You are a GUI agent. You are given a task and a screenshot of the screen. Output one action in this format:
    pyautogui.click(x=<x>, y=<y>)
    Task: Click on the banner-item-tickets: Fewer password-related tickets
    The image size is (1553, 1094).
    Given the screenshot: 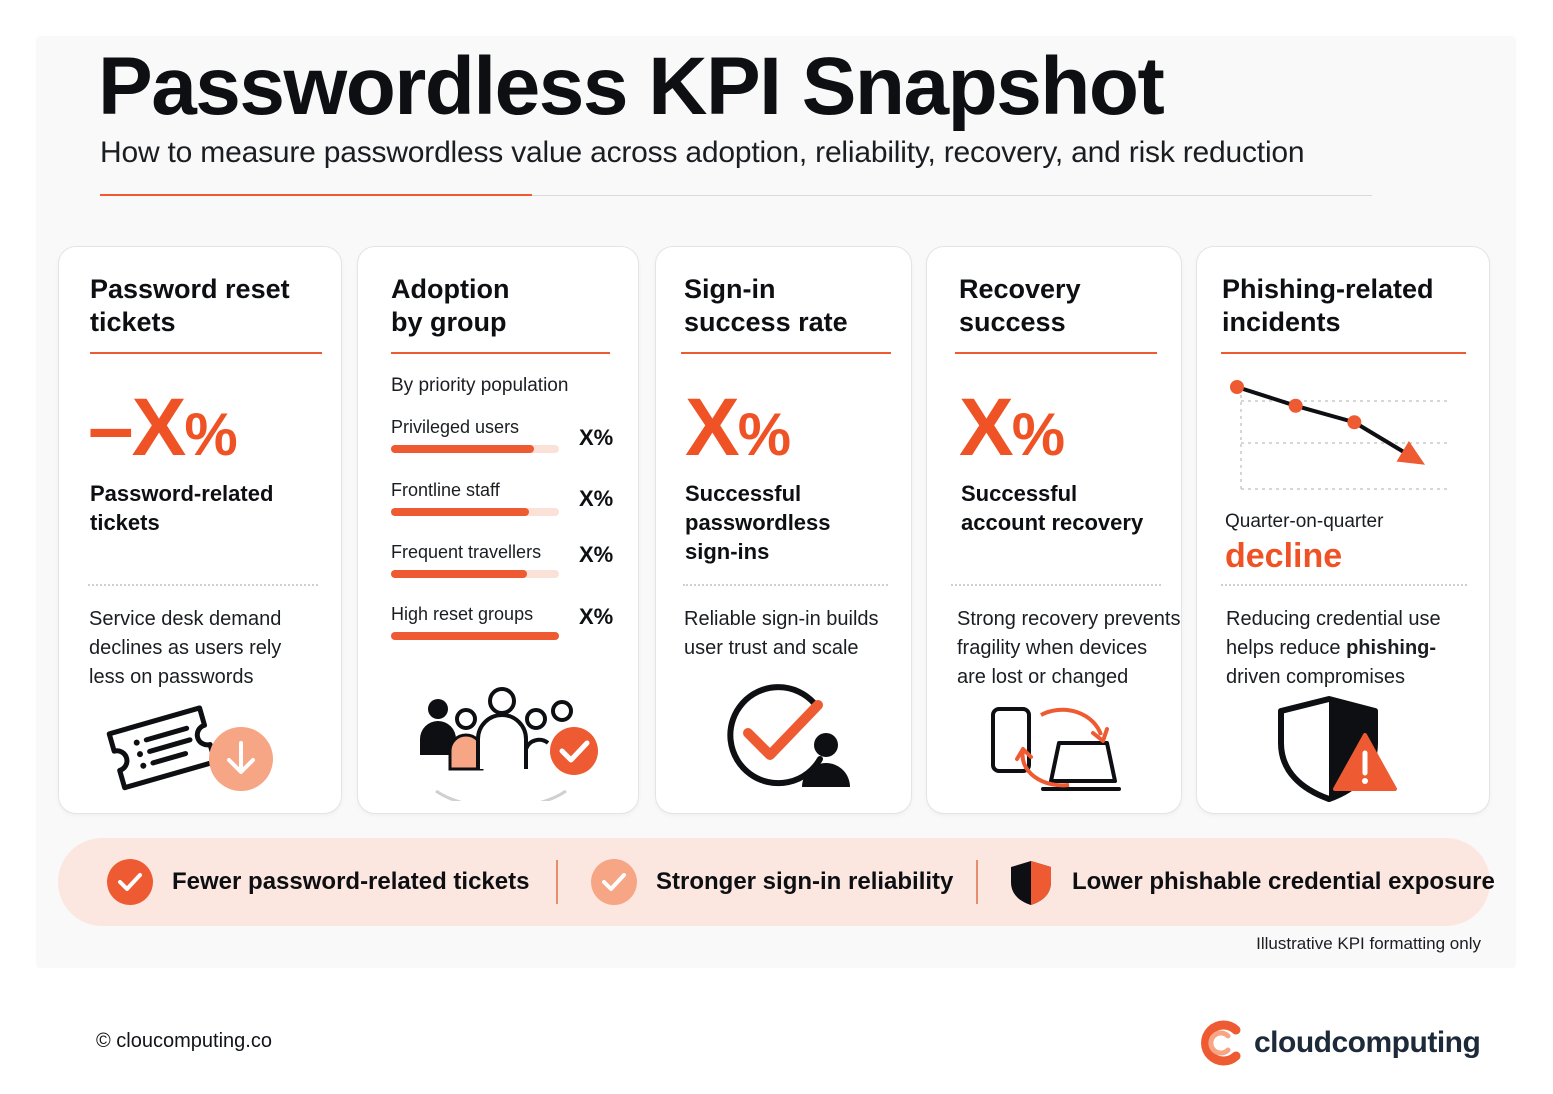 What is the action you would take?
    pyautogui.click(x=317, y=882)
    